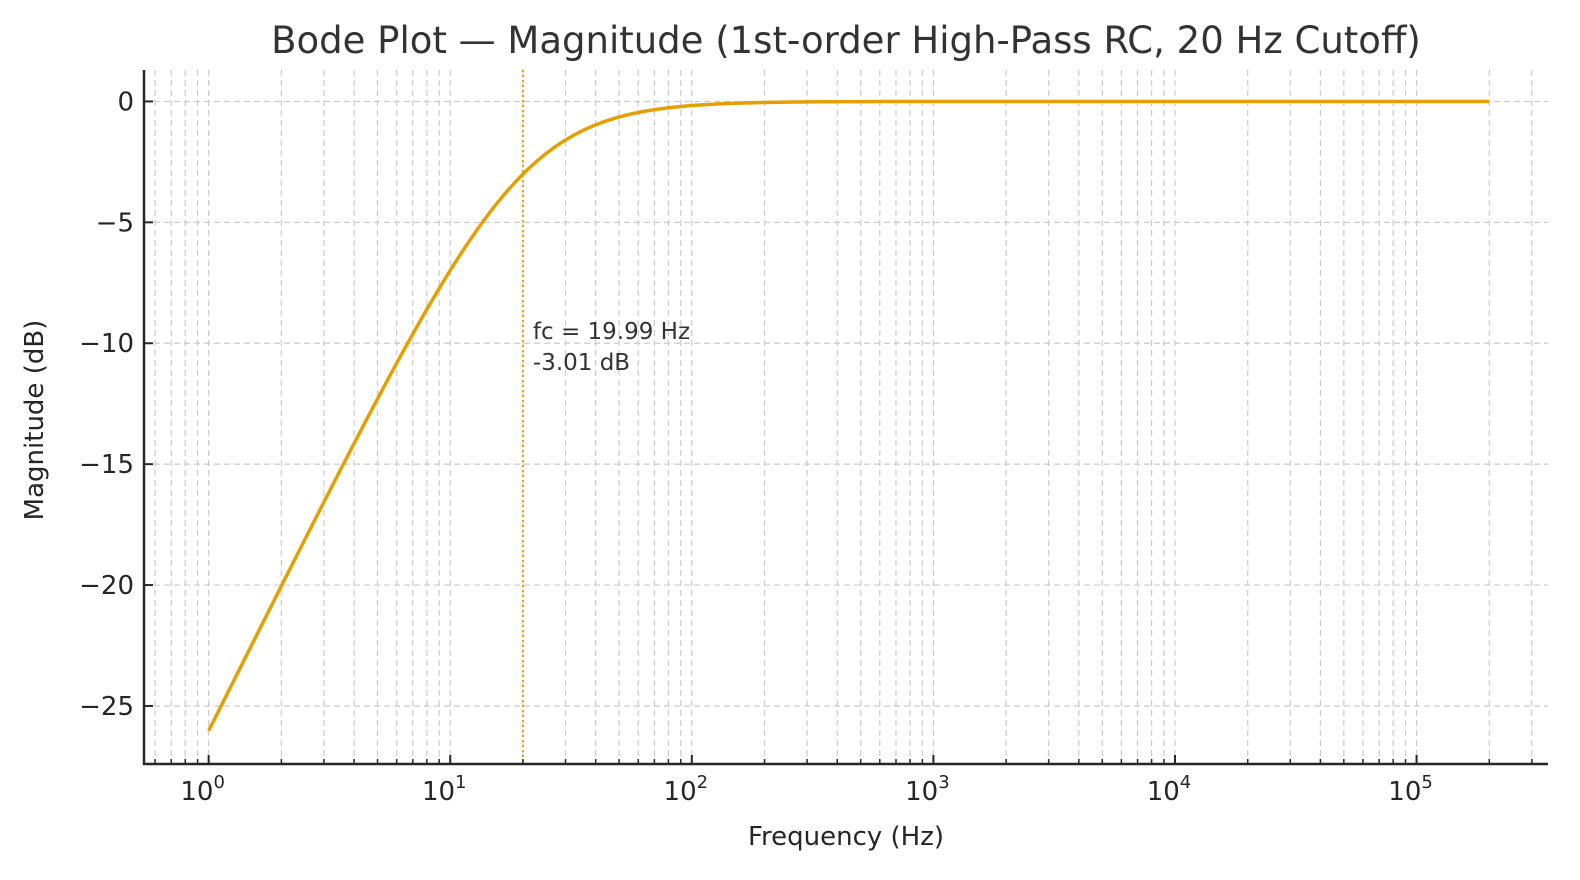 The image size is (1580, 880). What do you see at coordinates (106, 344) in the screenshot?
I see `y-tick-label: −10` at bounding box center [106, 344].